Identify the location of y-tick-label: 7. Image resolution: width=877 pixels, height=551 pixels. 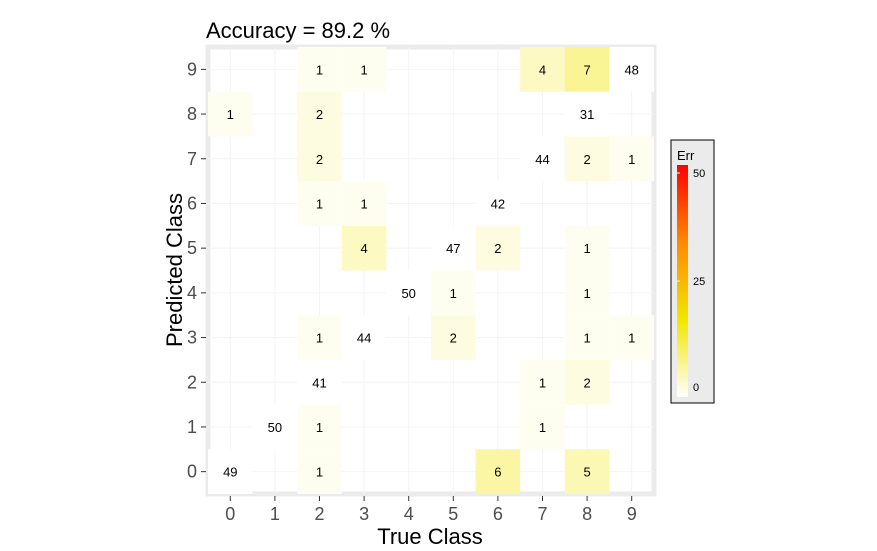
(192, 159).